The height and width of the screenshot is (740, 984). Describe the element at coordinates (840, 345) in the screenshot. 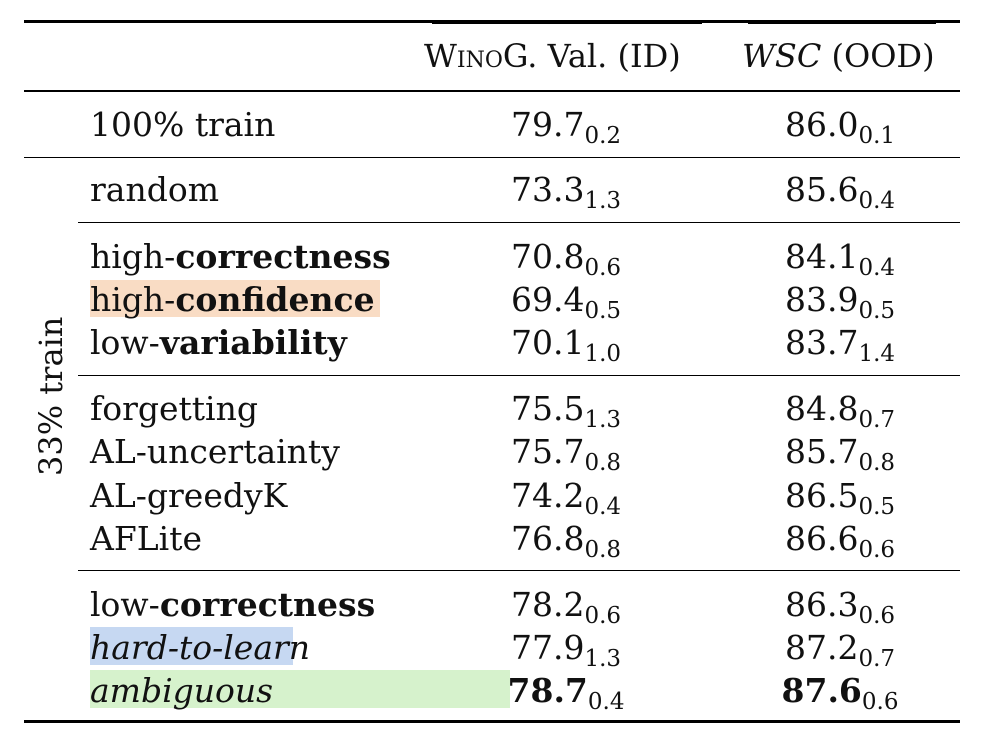

I see `low-variability-wsc: 83.71.4` at that location.